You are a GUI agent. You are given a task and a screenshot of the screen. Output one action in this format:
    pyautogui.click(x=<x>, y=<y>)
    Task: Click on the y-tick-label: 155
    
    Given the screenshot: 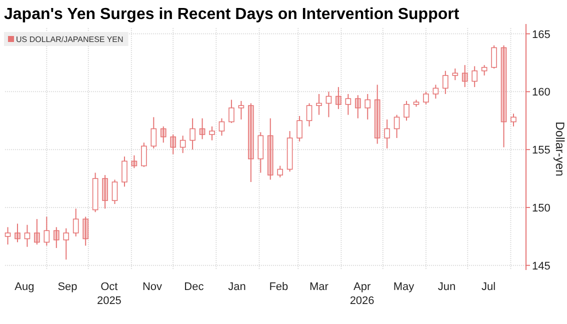 What is the action you would take?
    pyautogui.click(x=541, y=150)
    